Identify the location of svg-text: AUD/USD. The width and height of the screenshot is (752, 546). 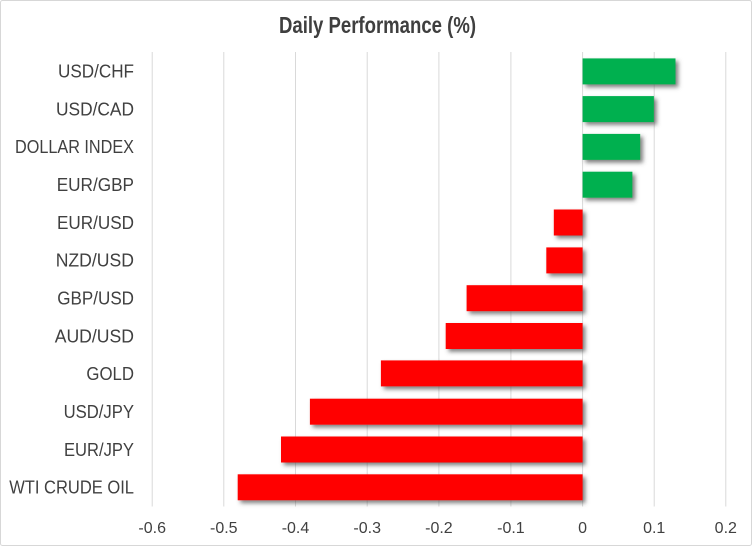
(94, 336).